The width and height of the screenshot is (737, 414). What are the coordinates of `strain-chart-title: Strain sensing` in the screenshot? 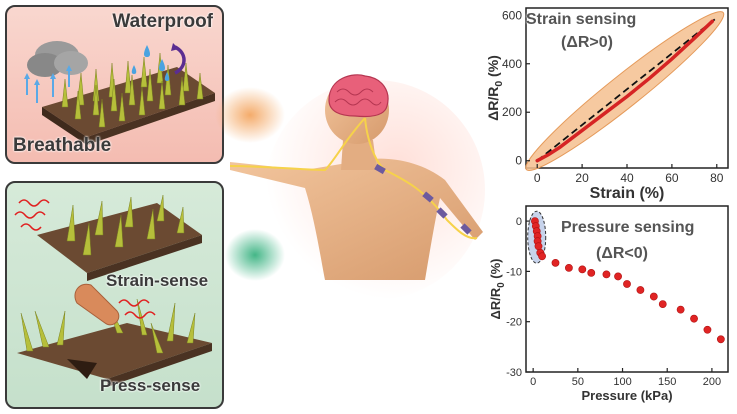 It's located at (581, 19).